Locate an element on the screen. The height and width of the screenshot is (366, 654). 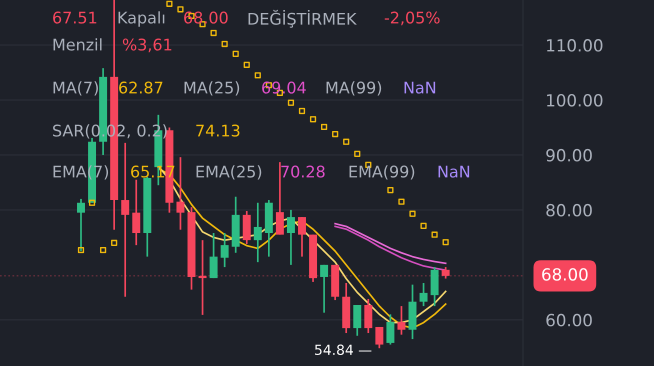
annotation: 70.28 is located at coordinates (303, 172).